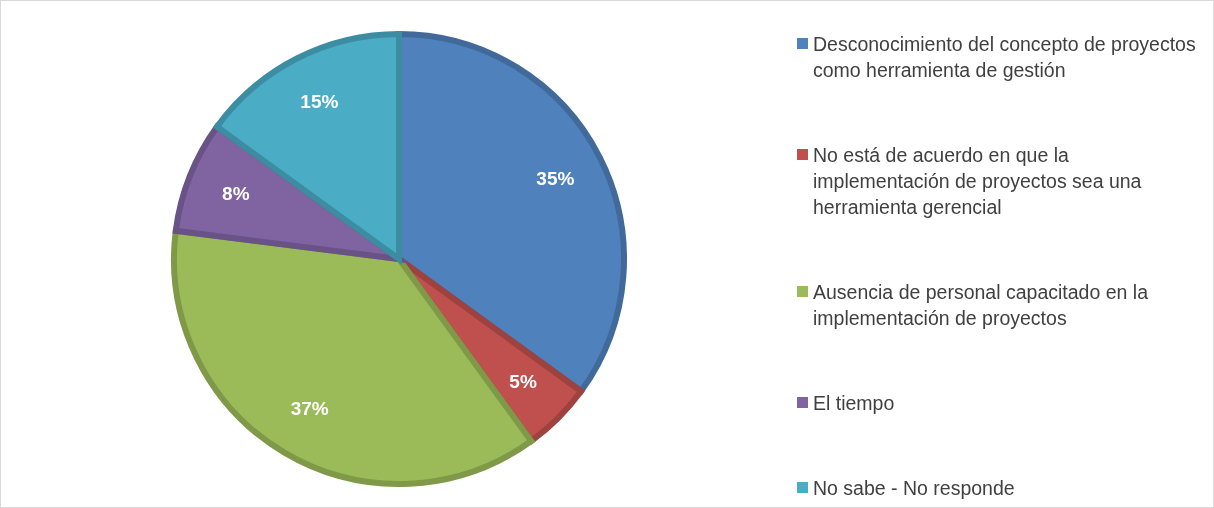 This screenshot has width=1214, height=508. I want to click on data-label: 37%, so click(309, 409).